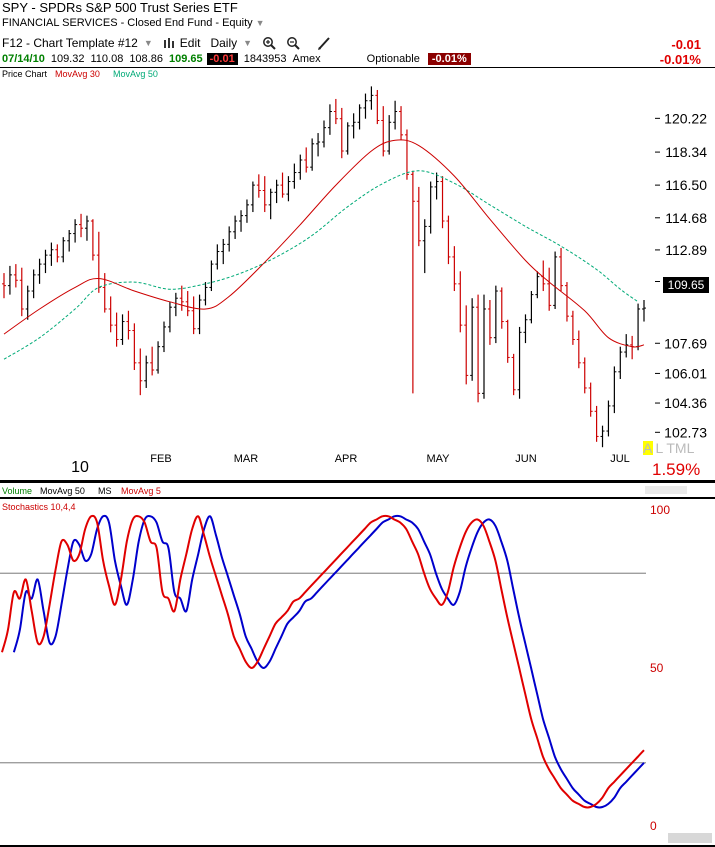 The height and width of the screenshot is (847, 715). I want to click on pct-indicator: 1.59%, so click(676, 469).